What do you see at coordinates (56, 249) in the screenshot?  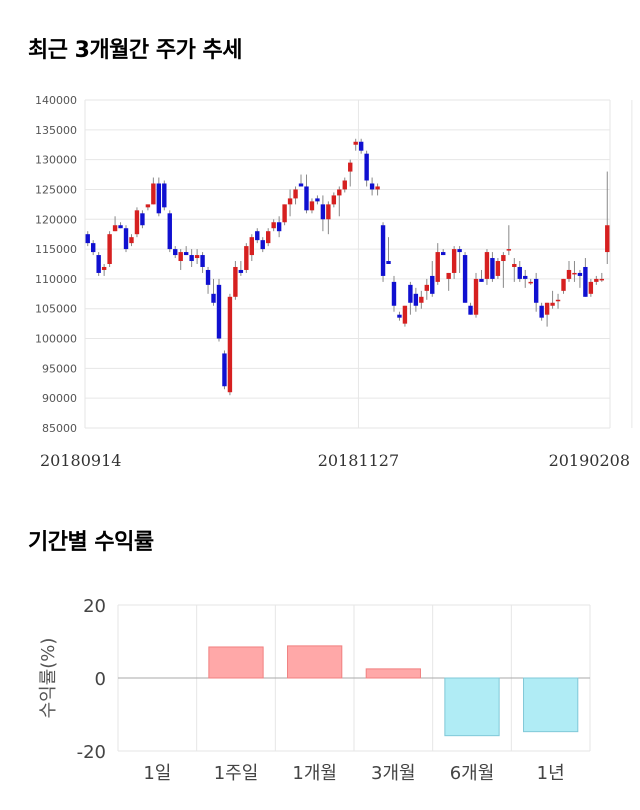 I see `y-tick-label: 115000` at bounding box center [56, 249].